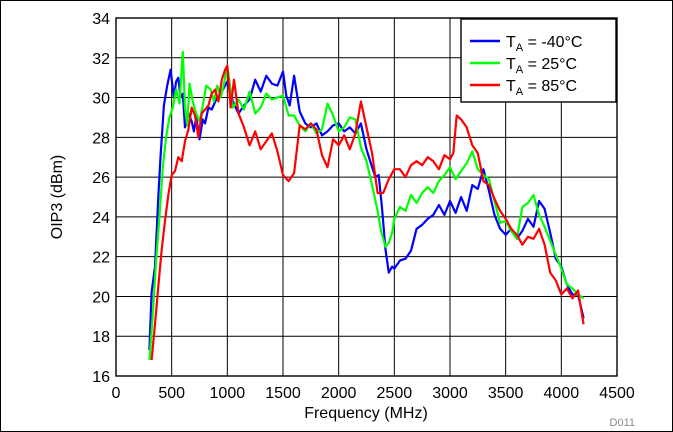 This screenshot has height=432, width=673. Describe the element at coordinates (552, 42) in the screenshot. I see `legend-label-suffix: = -40°C` at that location.